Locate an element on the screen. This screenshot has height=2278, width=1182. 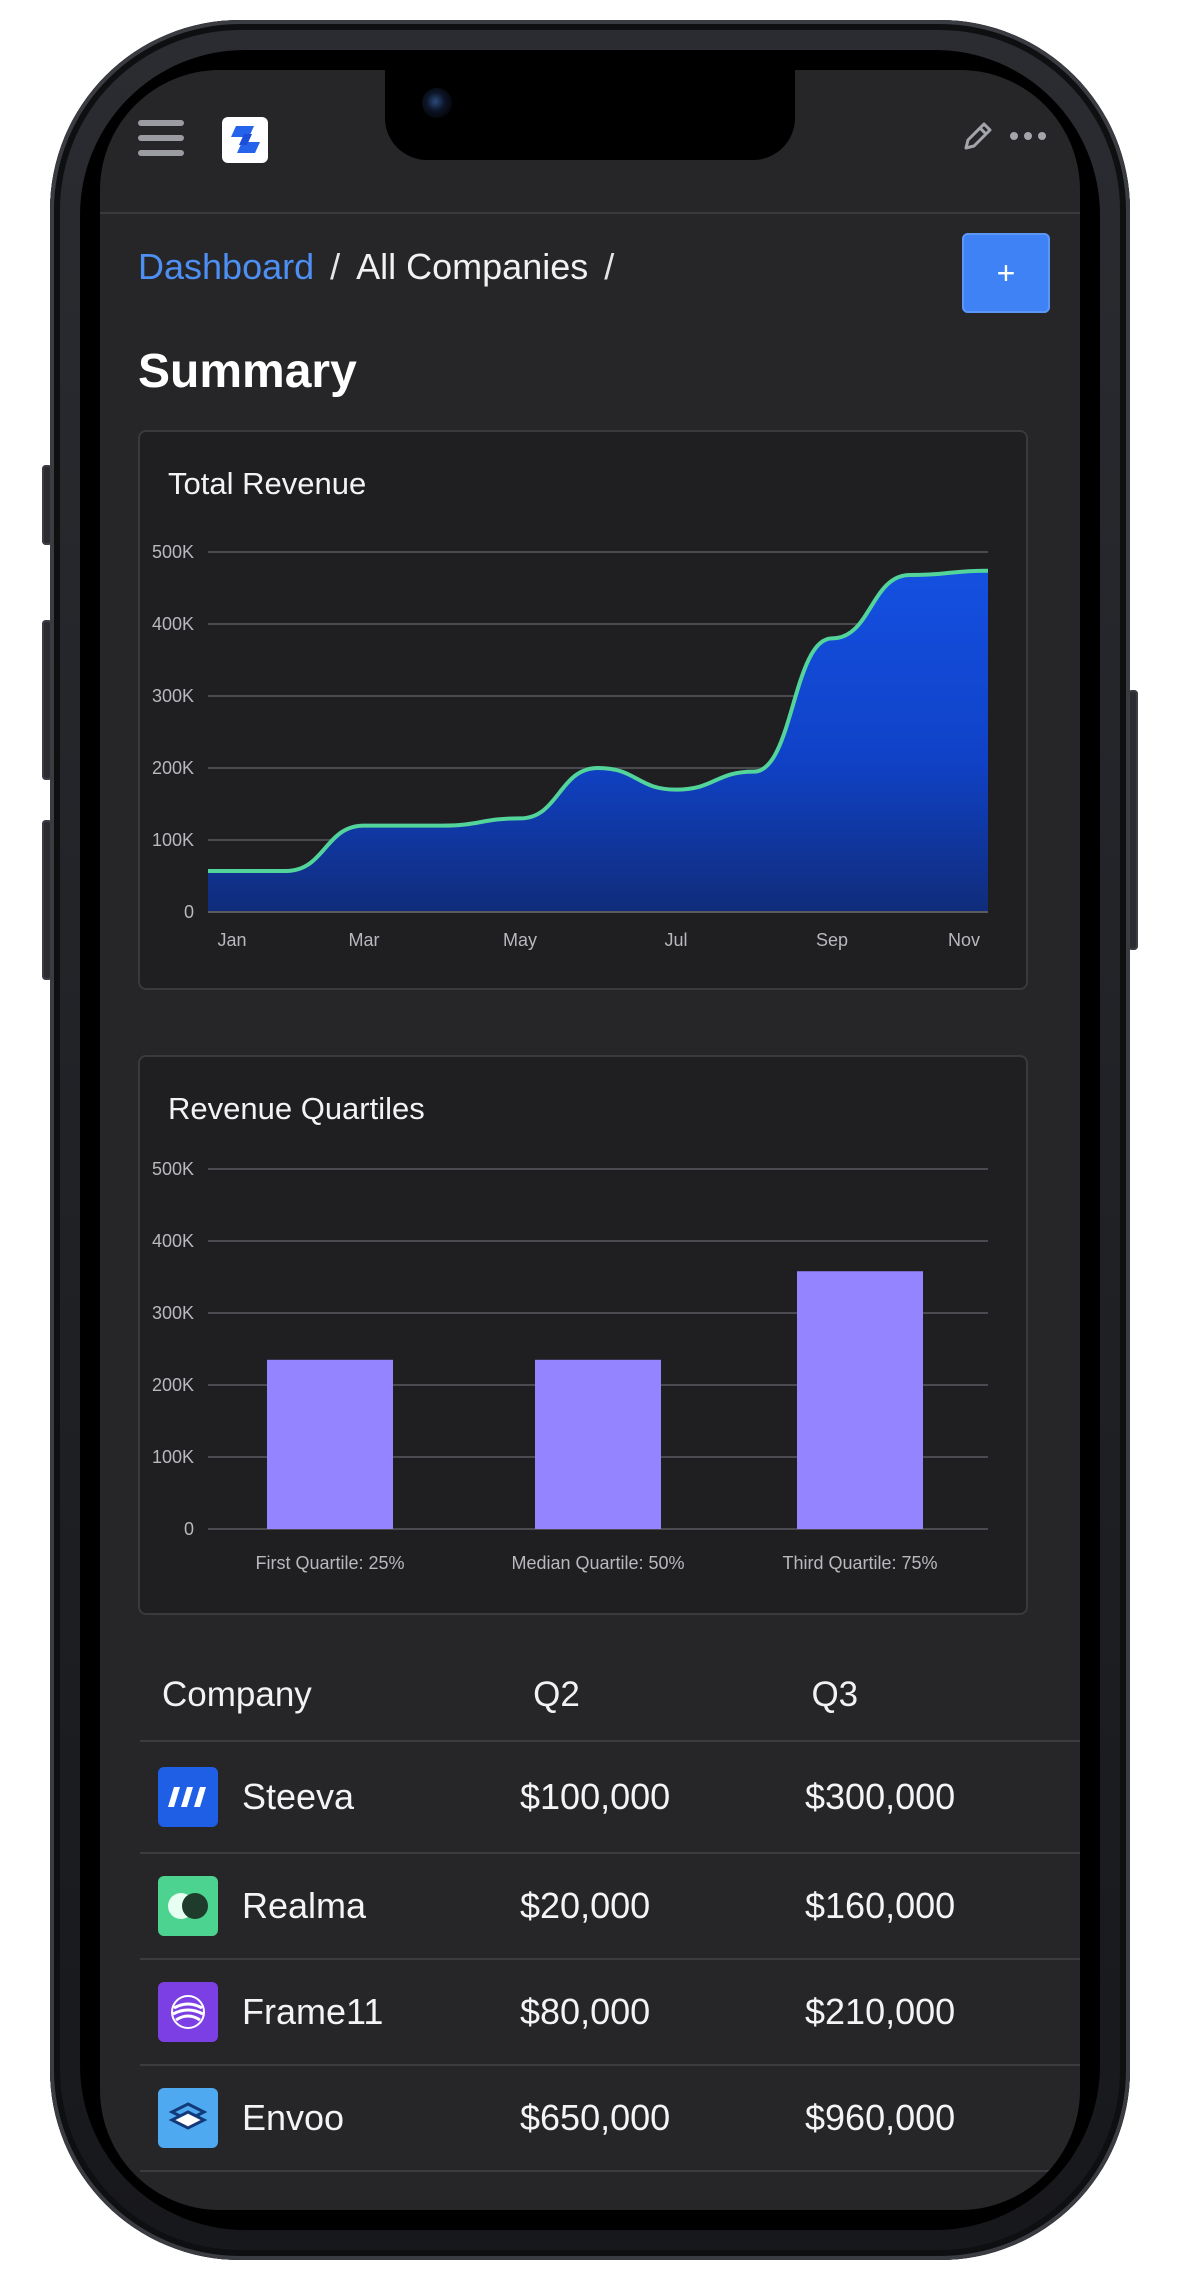
table-row: Realma $20,000 $160,000 is located at coordinates (610, 1907).